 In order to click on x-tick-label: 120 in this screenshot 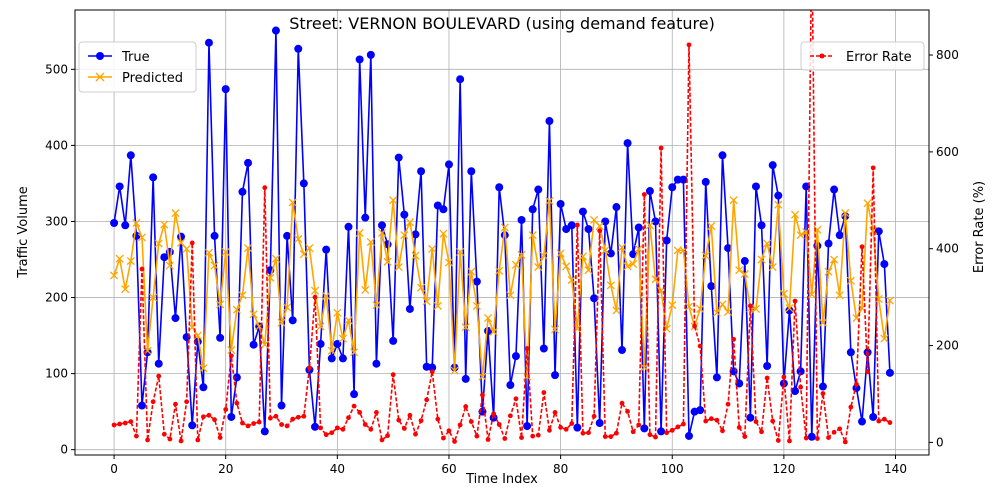, I will do `click(783, 469)`.